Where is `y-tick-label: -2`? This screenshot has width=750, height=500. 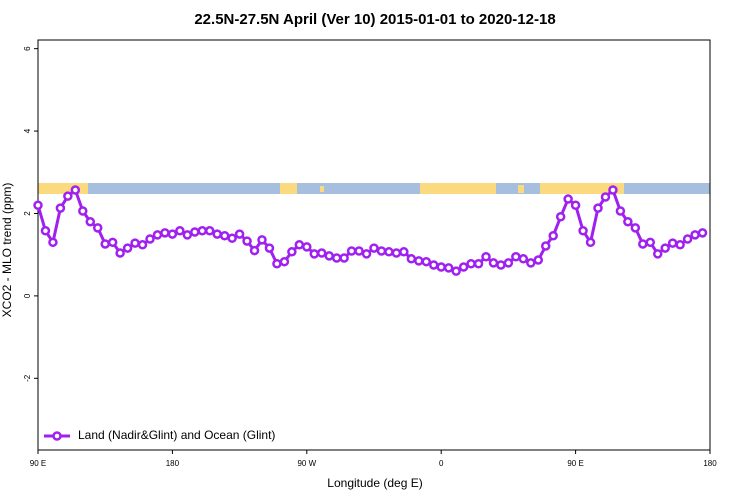 y-tick-label: -2 is located at coordinates (27, 378).